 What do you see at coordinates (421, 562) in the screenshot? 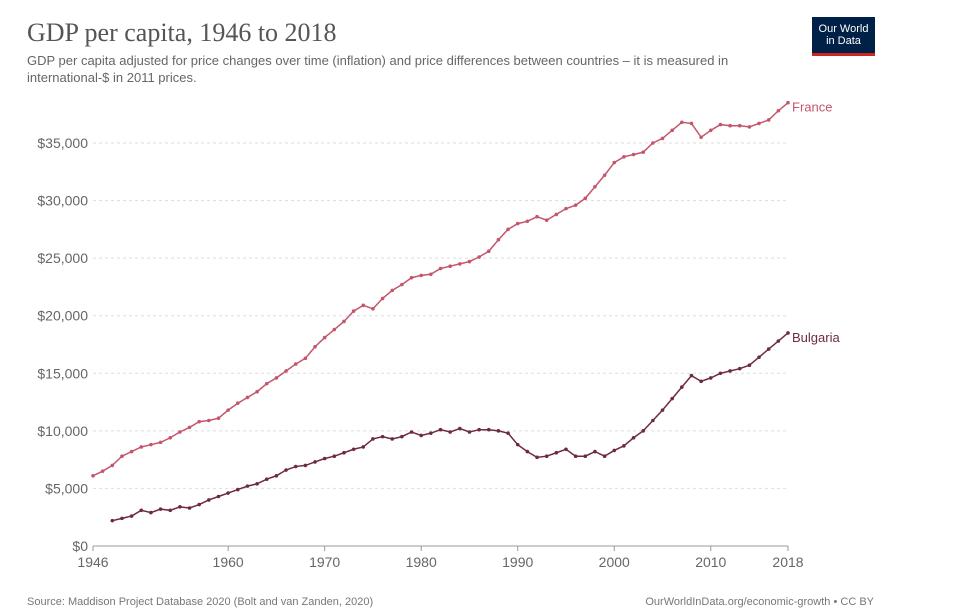
I see `x-tick-label: 1980` at bounding box center [421, 562].